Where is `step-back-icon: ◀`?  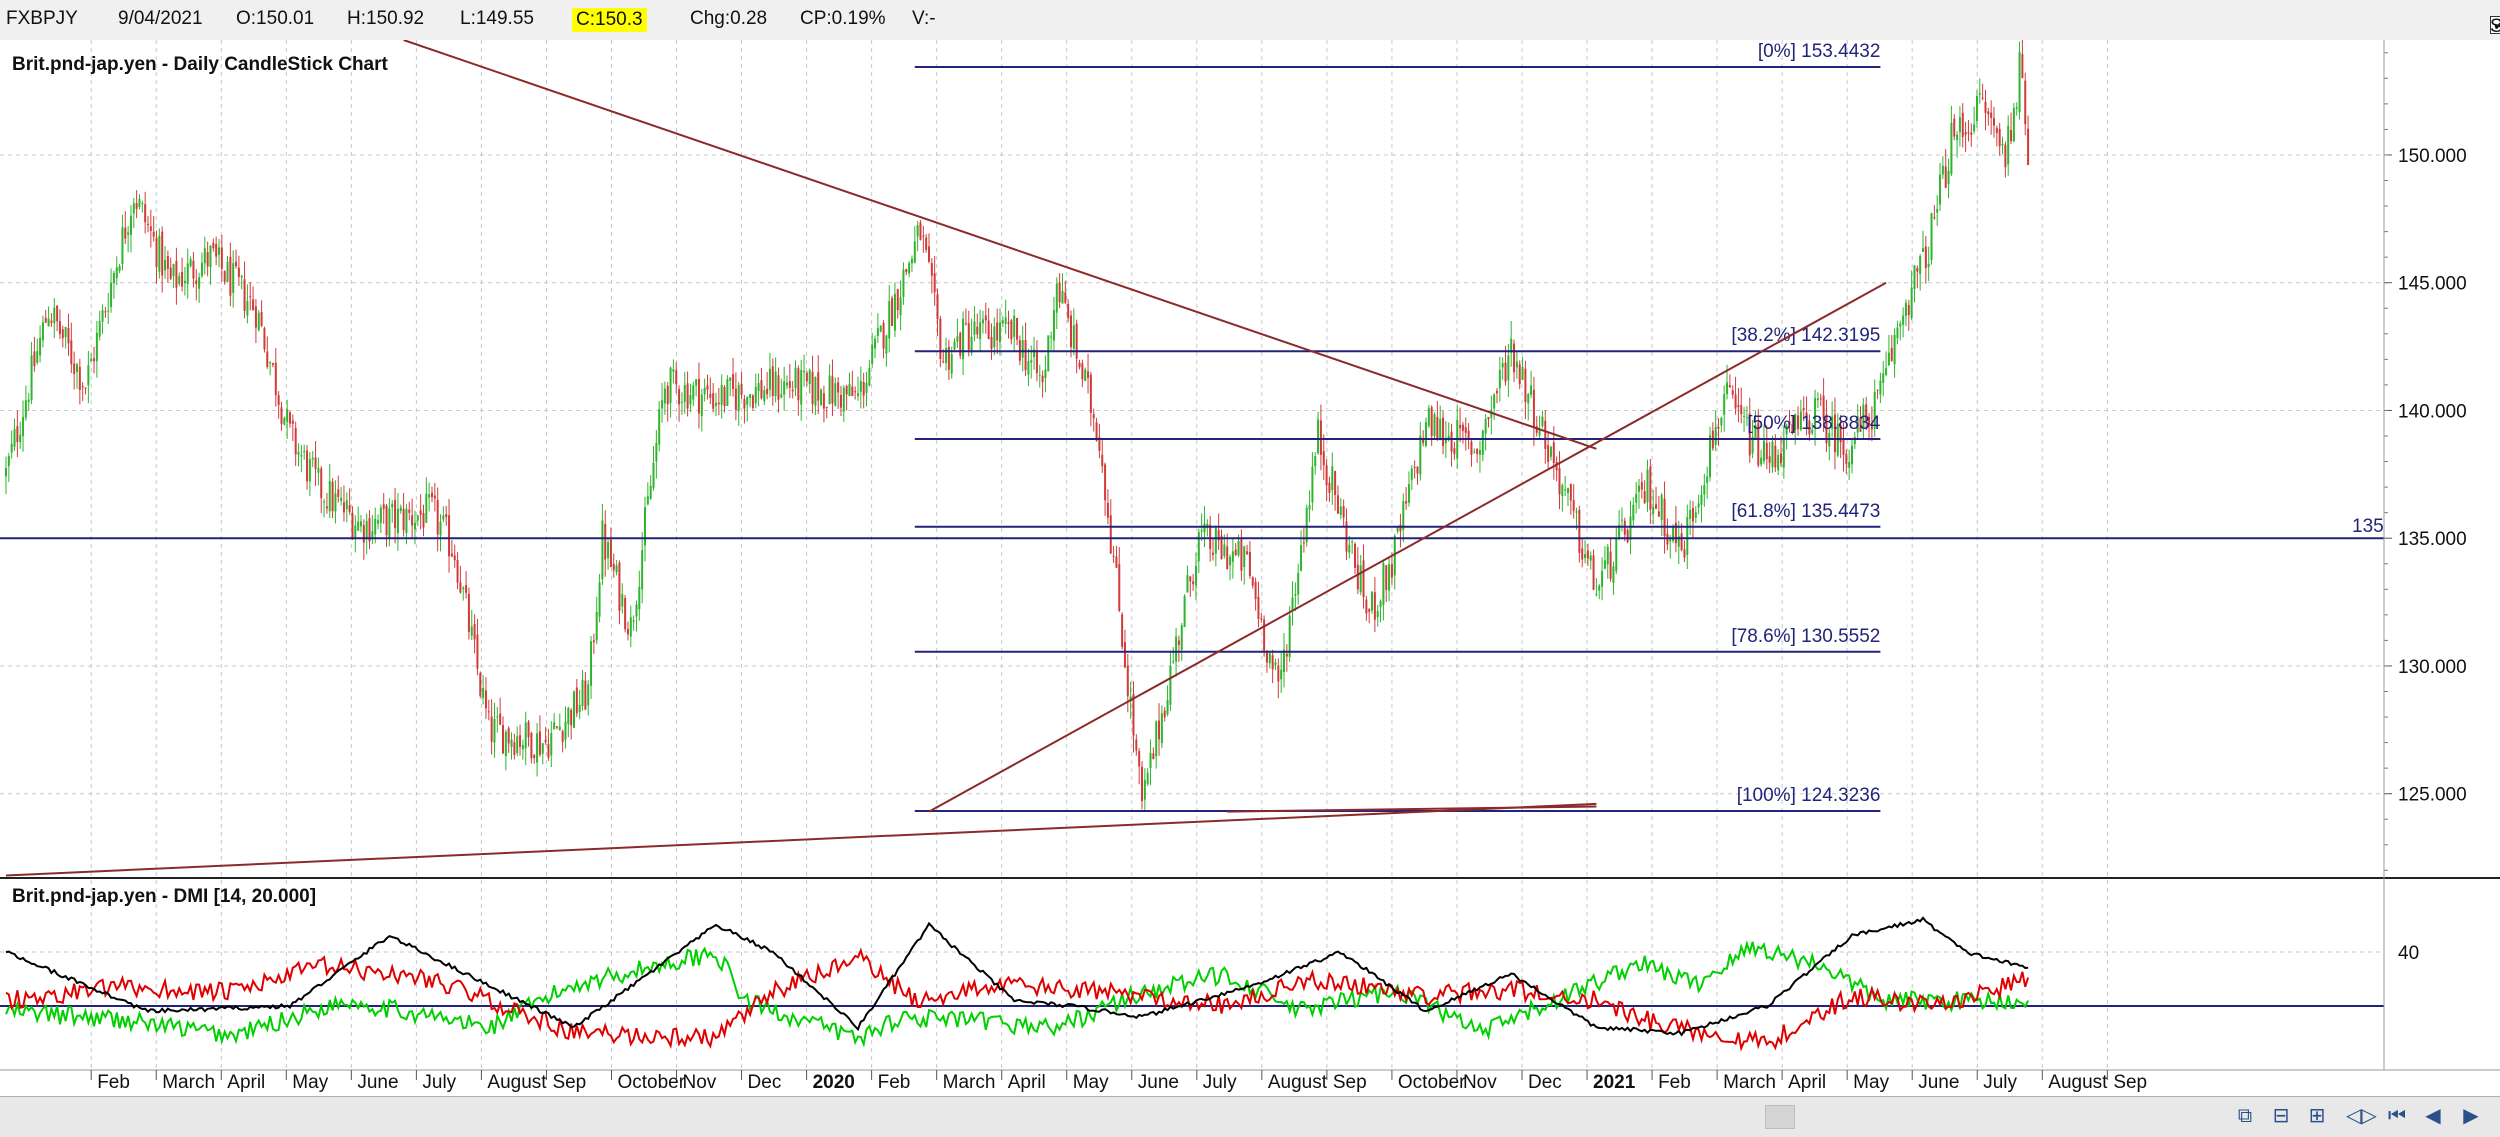
step-back-icon: ◀ is located at coordinates (2433, 1115).